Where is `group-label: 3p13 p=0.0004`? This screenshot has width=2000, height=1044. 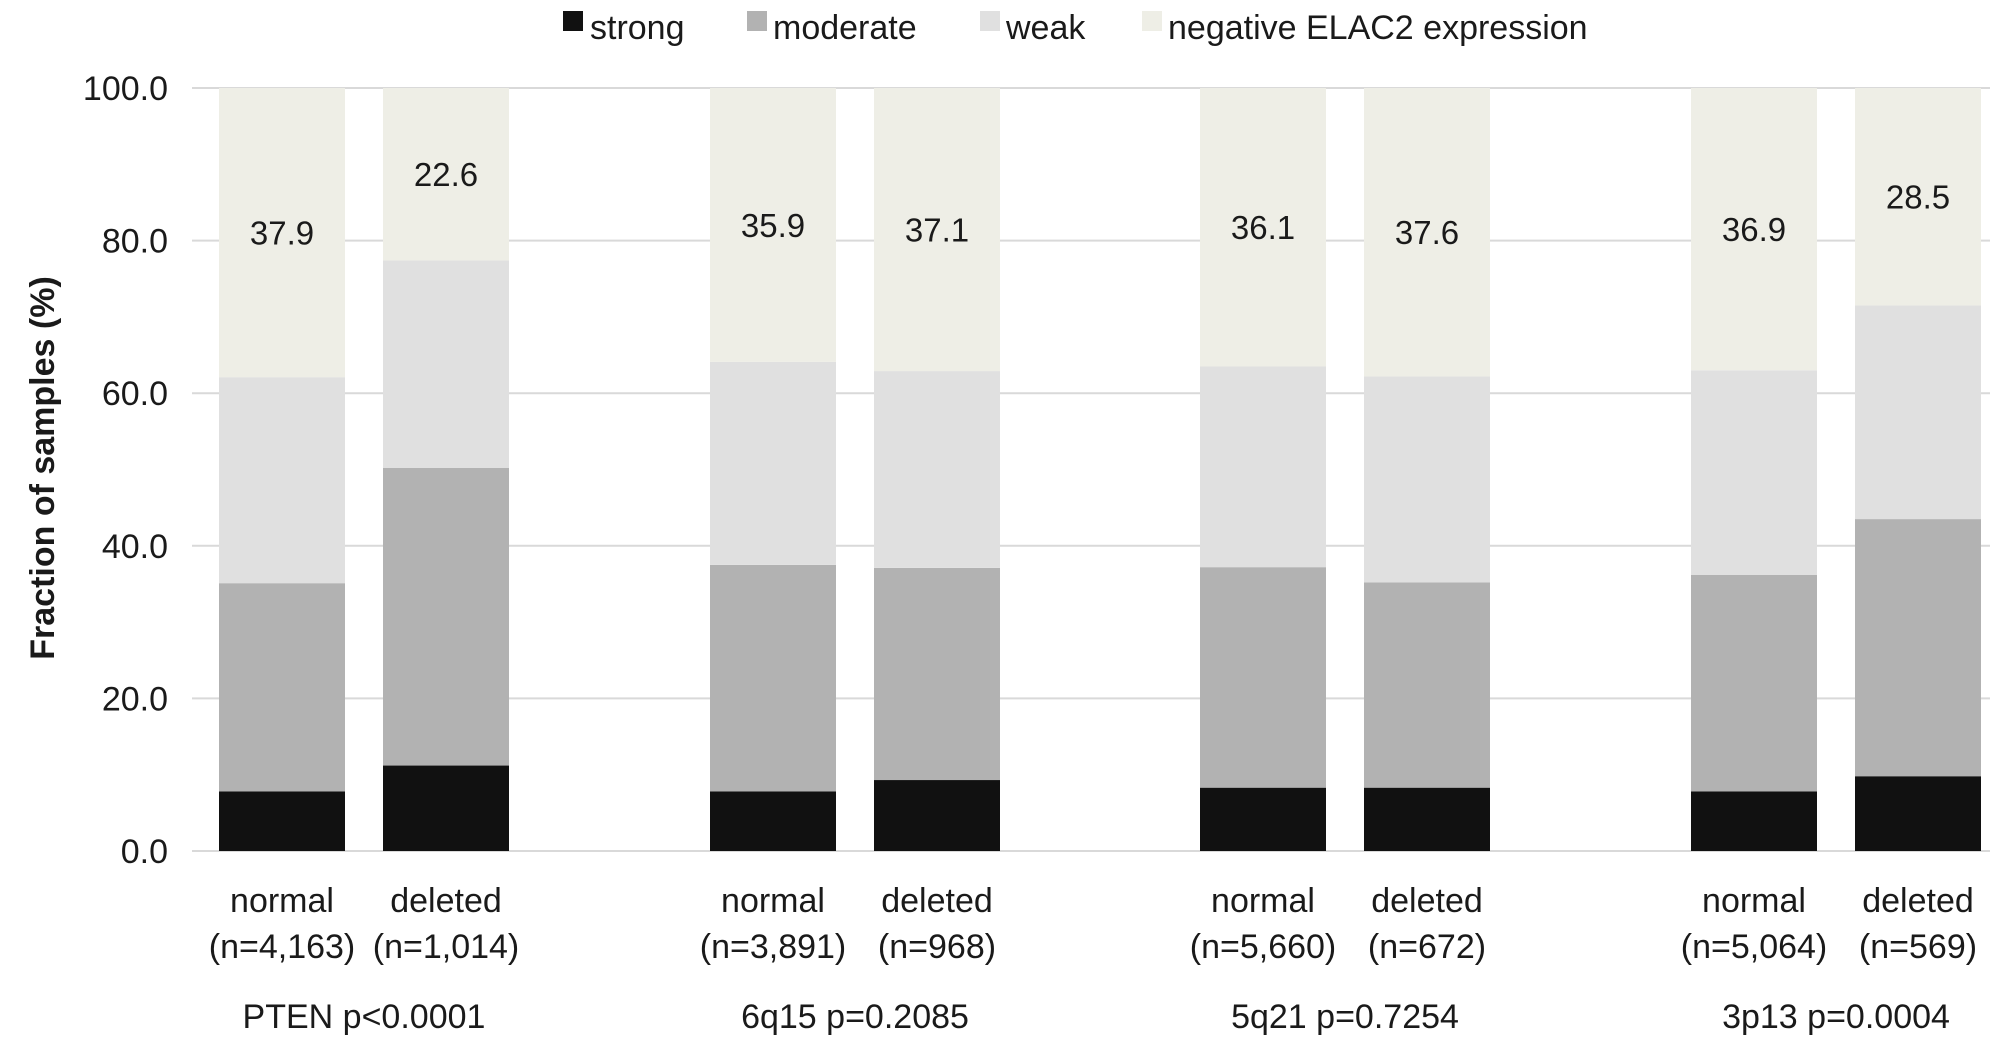
group-label: 3p13 p=0.0004 is located at coordinates (1836, 1017).